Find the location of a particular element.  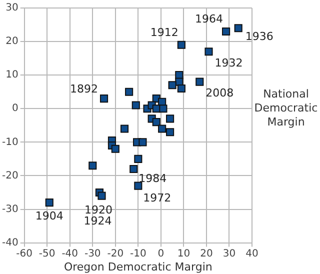

y-tick-label: -40 is located at coordinates (10, 242).